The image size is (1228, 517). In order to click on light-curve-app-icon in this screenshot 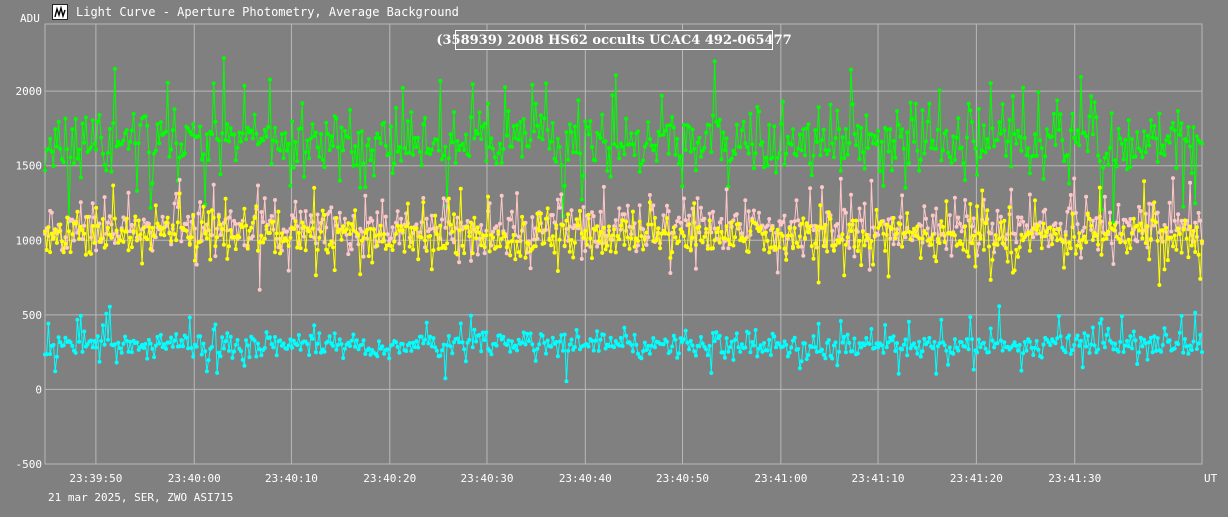, I will do `click(60, 12)`.